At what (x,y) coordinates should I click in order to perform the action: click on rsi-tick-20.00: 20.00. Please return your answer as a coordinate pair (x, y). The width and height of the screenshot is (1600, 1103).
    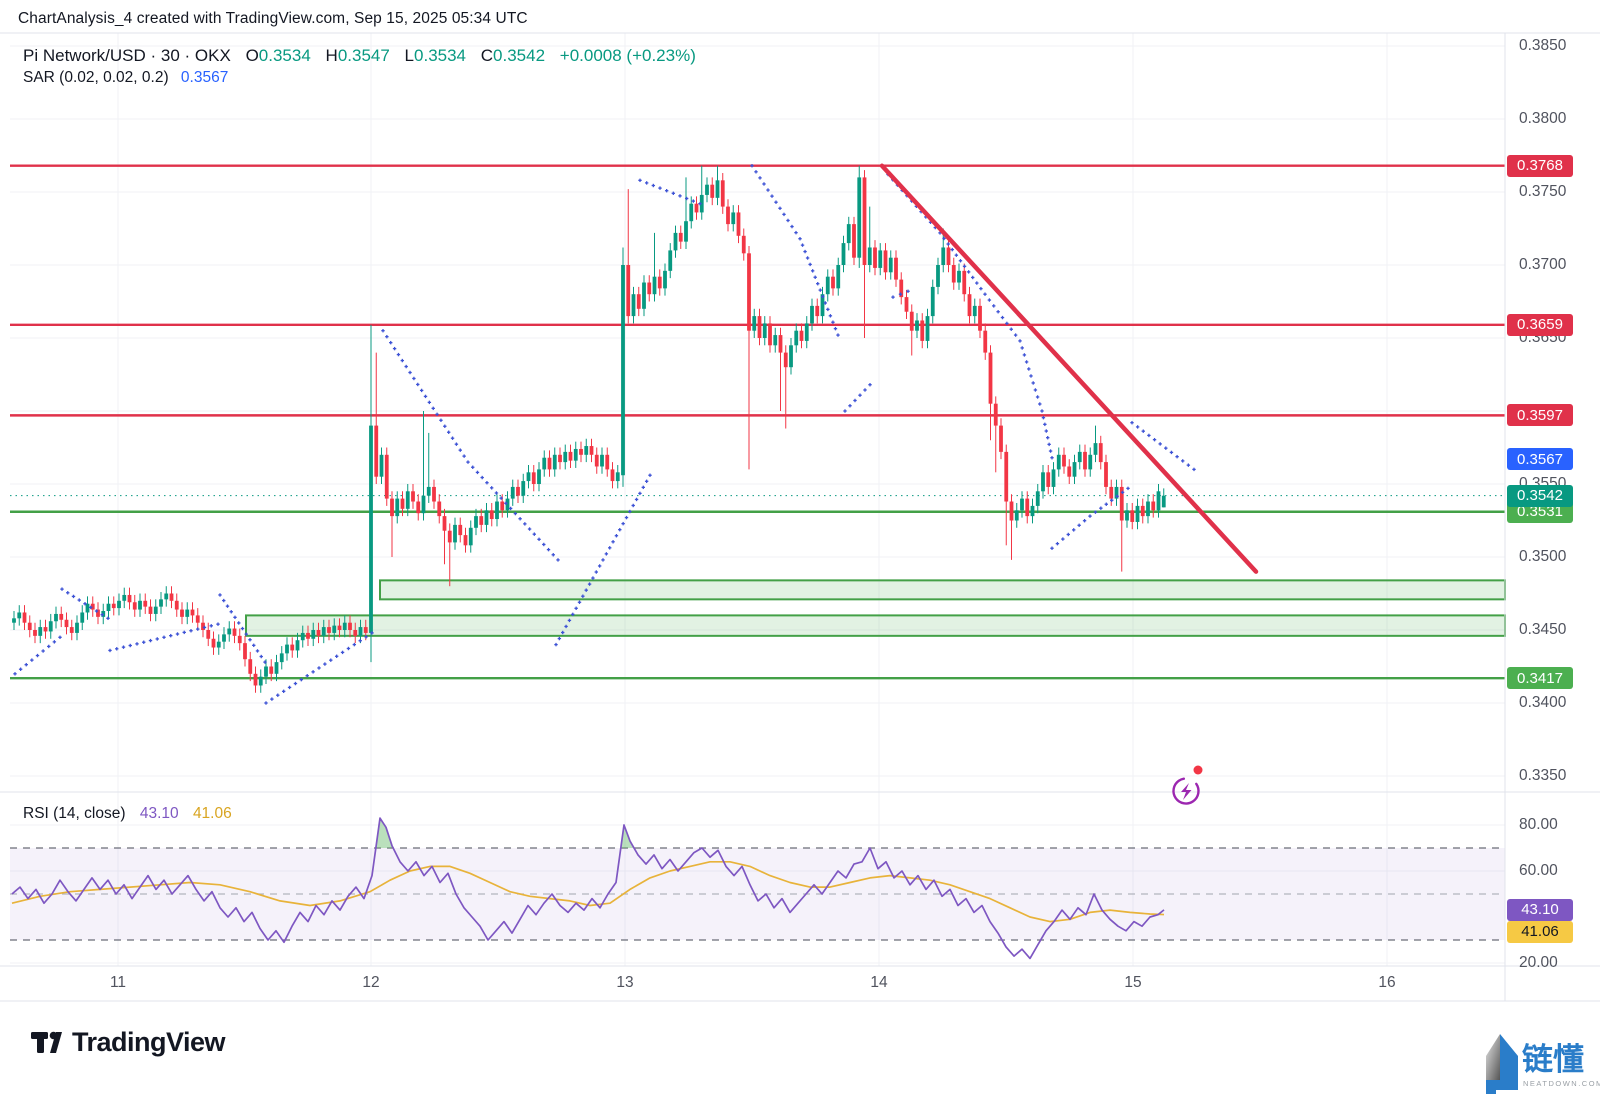
    Looking at the image, I should click on (1538, 962).